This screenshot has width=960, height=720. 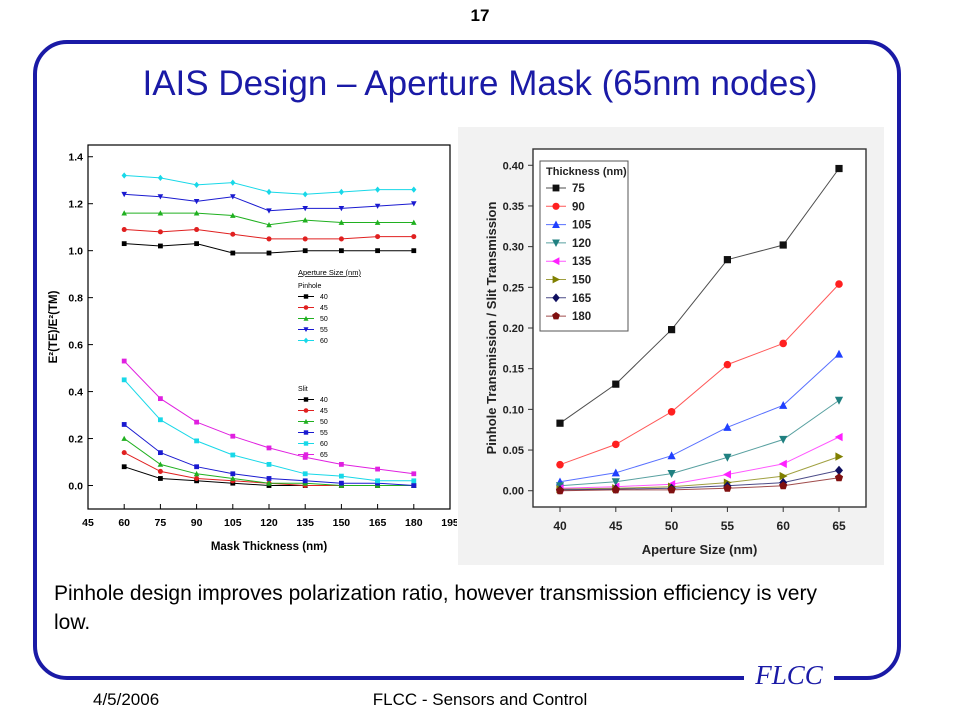 I want to click on y-tick-label: 0.35, so click(x=513, y=207).